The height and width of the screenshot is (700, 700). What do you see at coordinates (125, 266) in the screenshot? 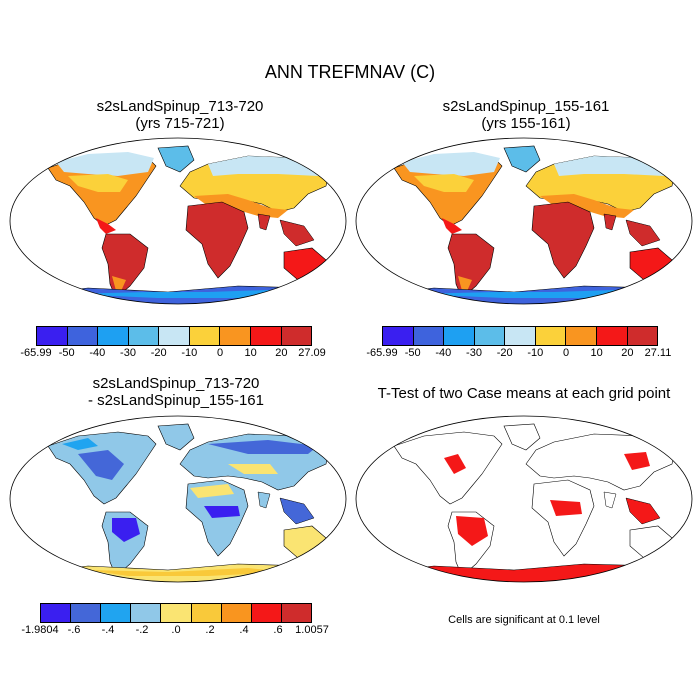
I see `south-america` at bounding box center [125, 266].